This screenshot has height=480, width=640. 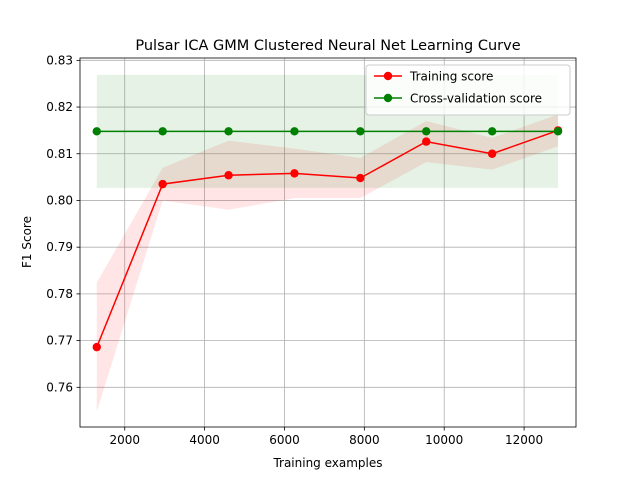 I want to click on x-tick-label: 4000, so click(x=204, y=440).